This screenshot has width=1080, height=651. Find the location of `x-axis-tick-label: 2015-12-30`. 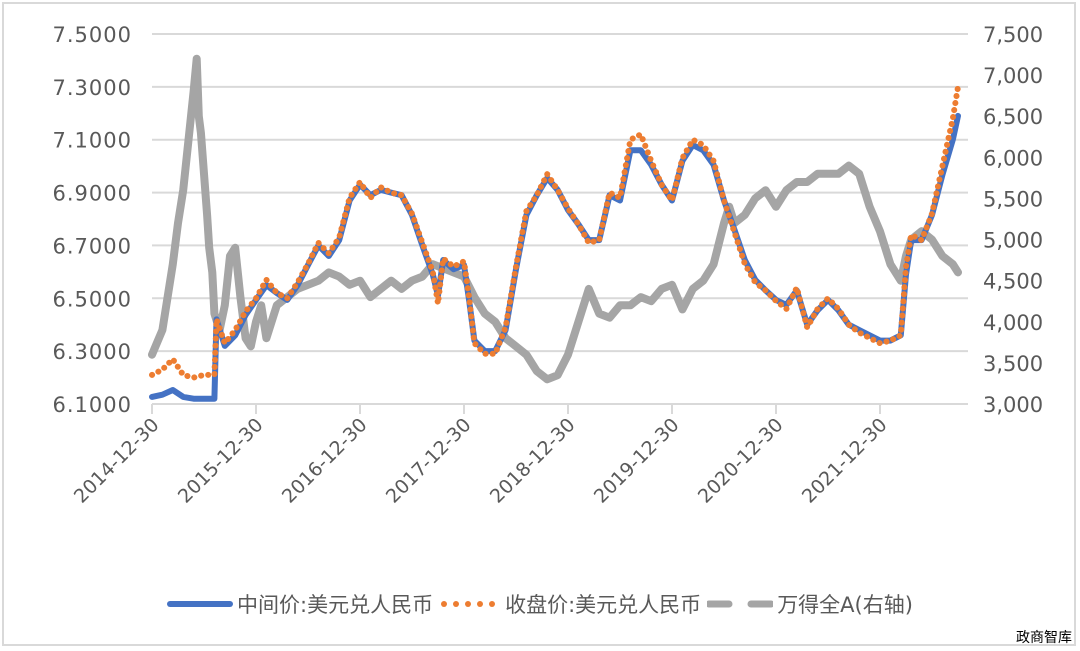

x-axis-tick-label: 2015-12-30 is located at coordinates (221, 461).